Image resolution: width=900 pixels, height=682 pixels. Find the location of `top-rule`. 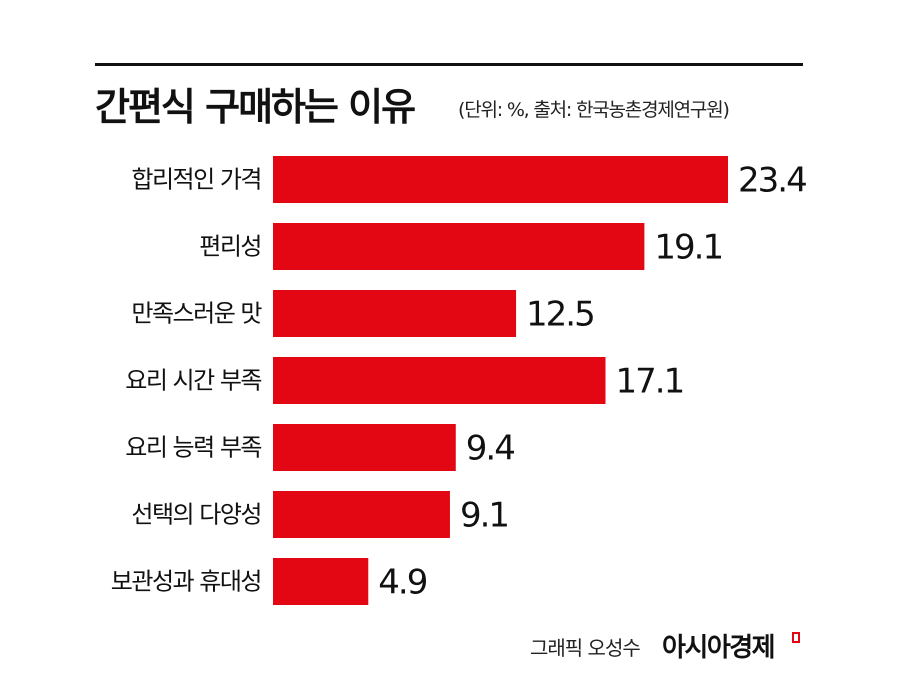

top-rule is located at coordinates (449, 64).